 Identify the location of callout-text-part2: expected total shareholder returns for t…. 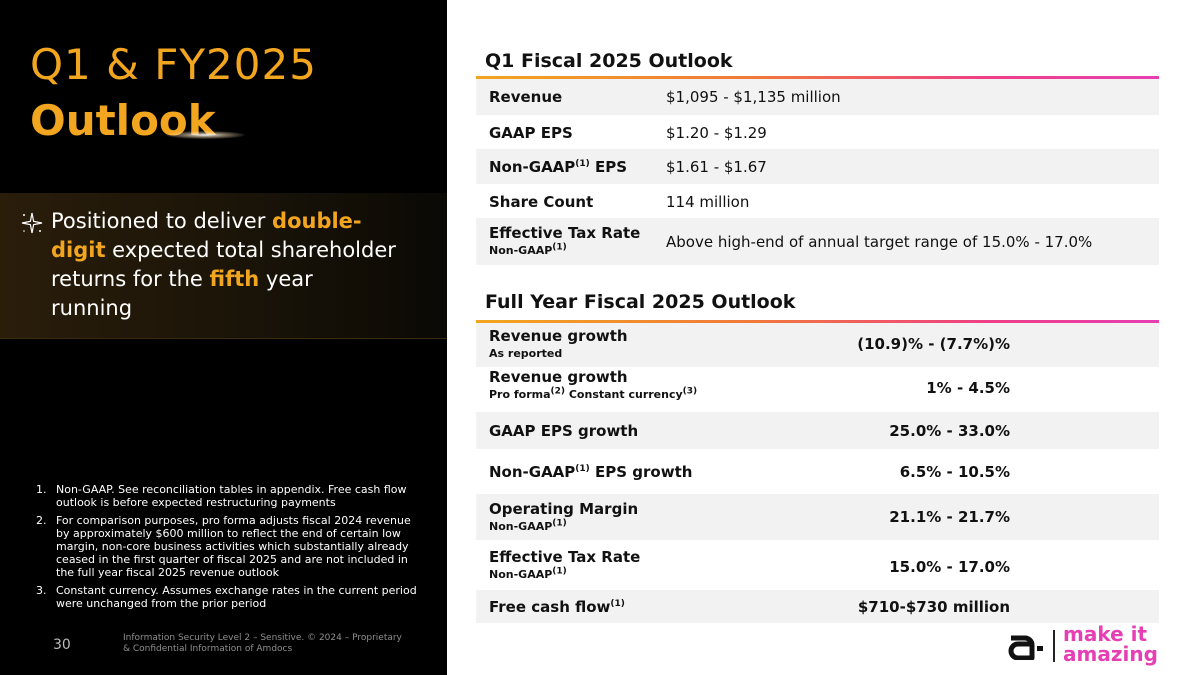
(223, 264).